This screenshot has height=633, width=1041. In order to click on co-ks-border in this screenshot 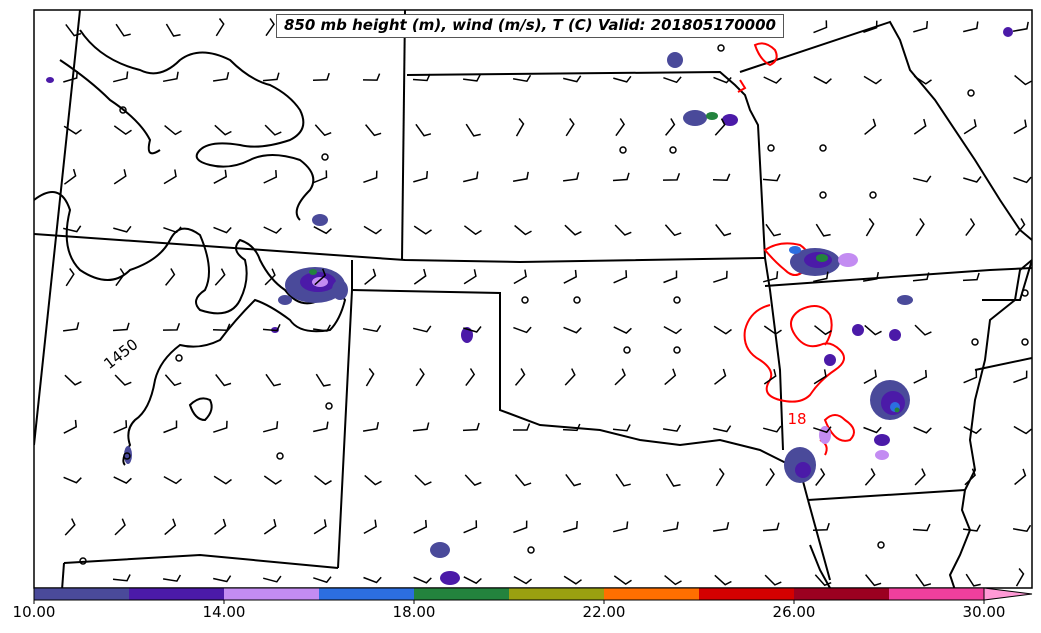, I will do `click(403, 135)`.